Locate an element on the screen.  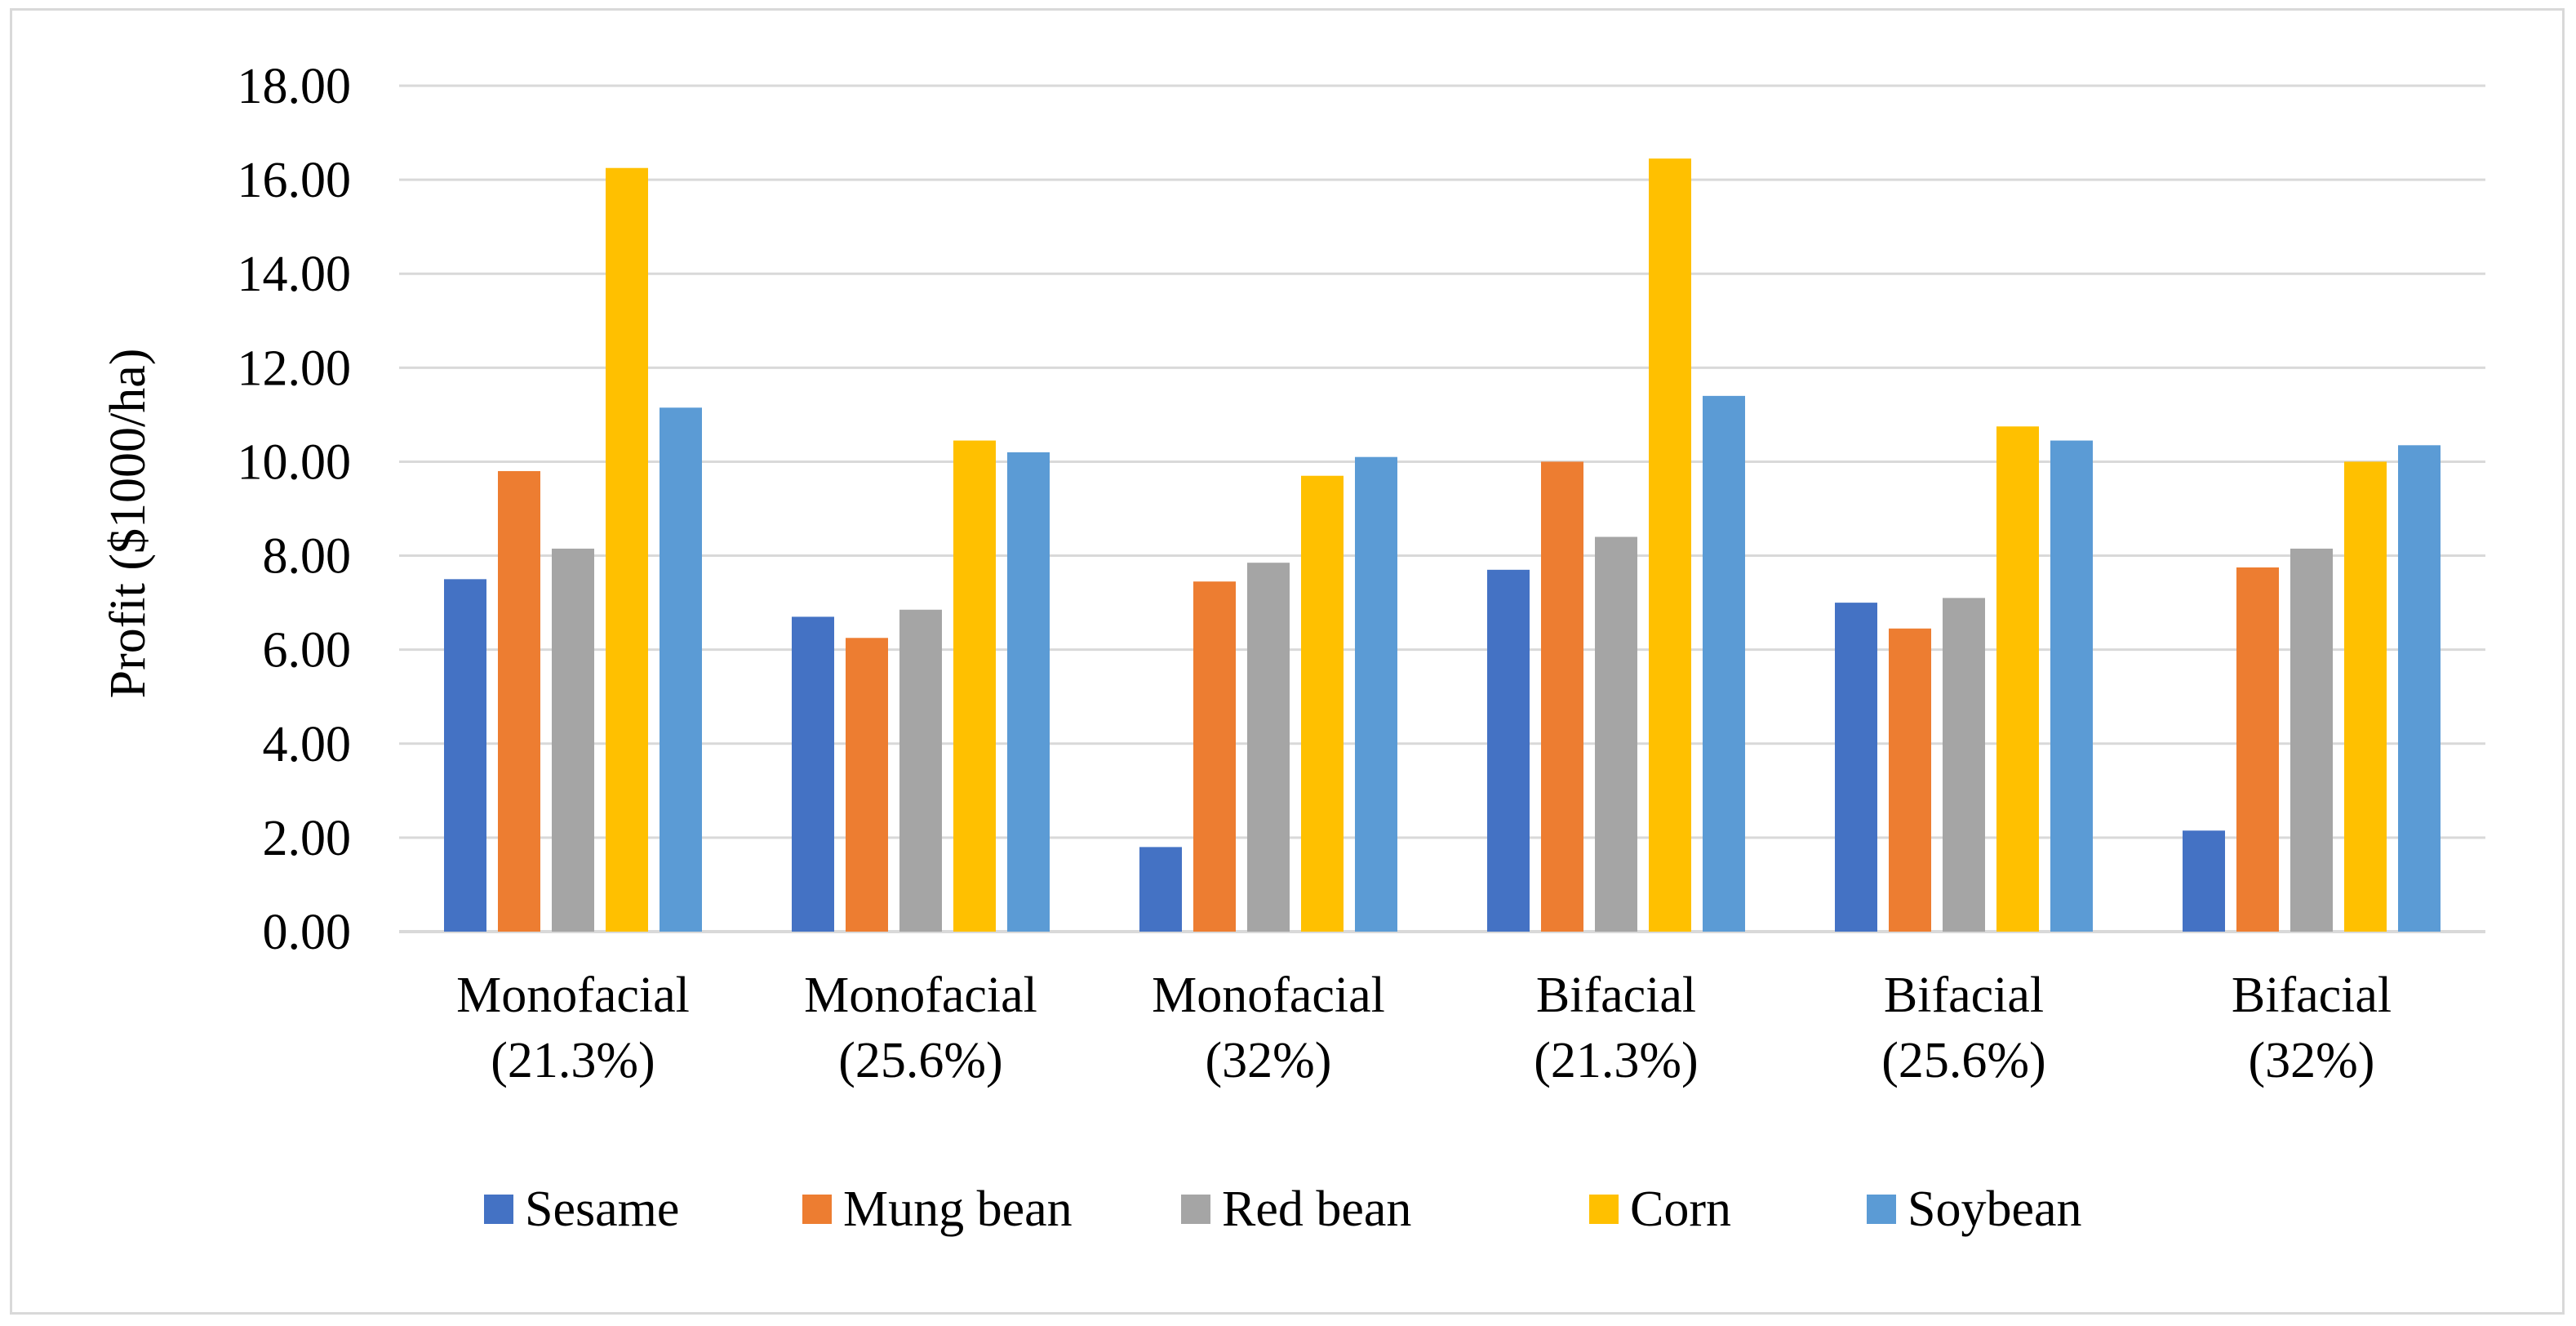
legend-label: Mung bean is located at coordinates (958, 1209).